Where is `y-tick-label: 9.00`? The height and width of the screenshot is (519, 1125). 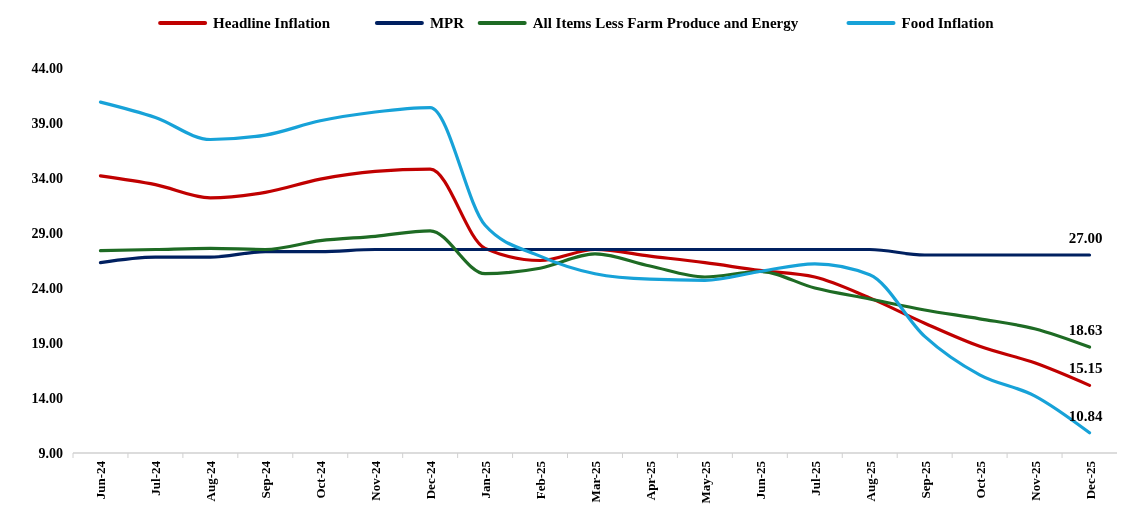
y-tick-label: 9.00 is located at coordinates (50, 453).